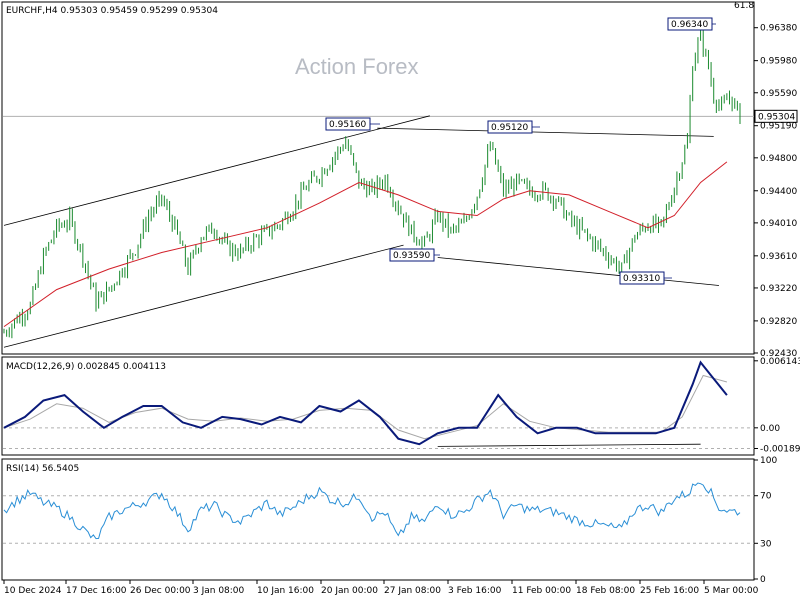 Image resolution: width=800 pixels, height=600 pixels. Describe the element at coordinates (219, 591) in the screenshot. I see `x-tick-label: 3 Jan 08:00` at that location.